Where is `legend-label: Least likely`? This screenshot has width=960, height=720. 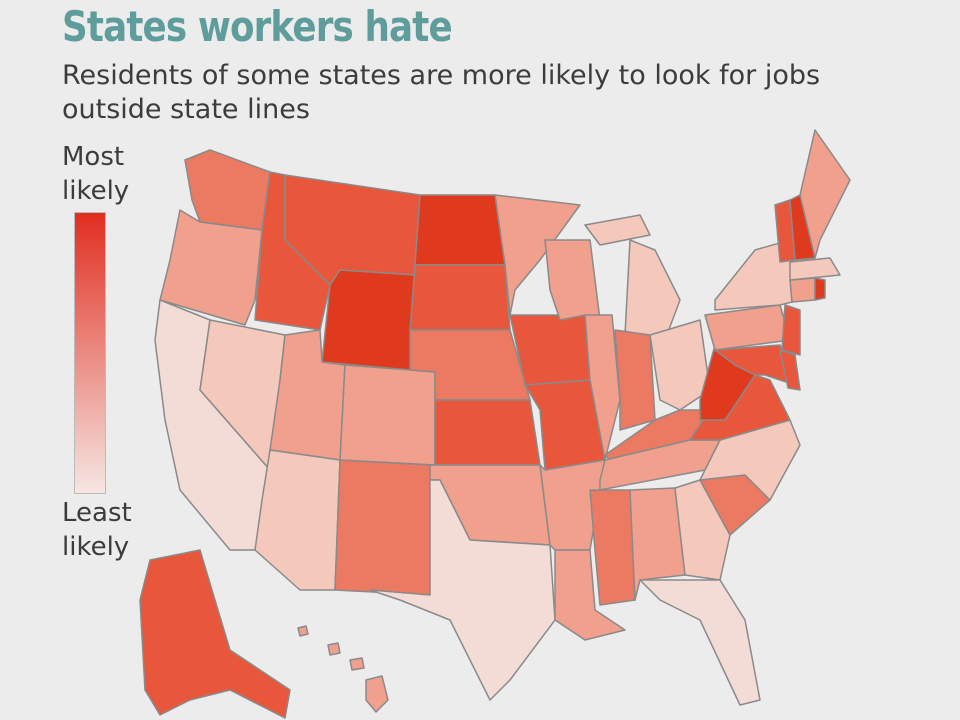
legend-label: Least likely is located at coordinates (97, 530).